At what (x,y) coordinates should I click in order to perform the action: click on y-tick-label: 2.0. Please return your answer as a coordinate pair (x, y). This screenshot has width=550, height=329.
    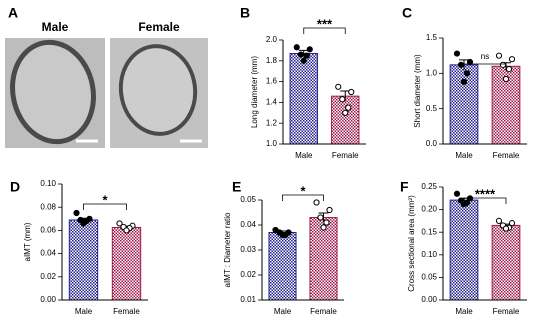
    Looking at the image, I should click on (272, 39).